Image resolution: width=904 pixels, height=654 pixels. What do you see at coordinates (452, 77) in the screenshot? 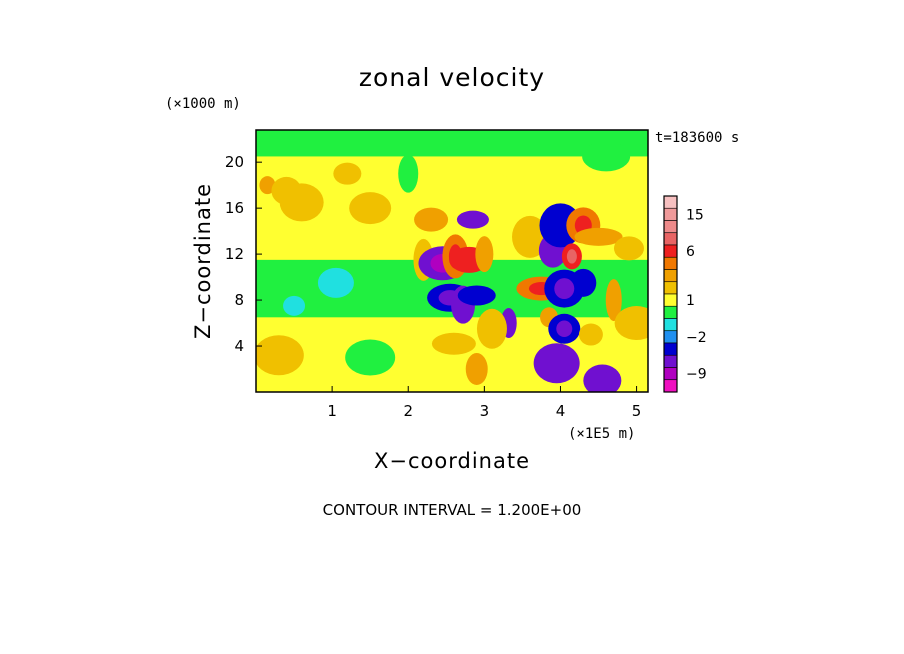
I see `chart-title: zonal velocity` at bounding box center [452, 77].